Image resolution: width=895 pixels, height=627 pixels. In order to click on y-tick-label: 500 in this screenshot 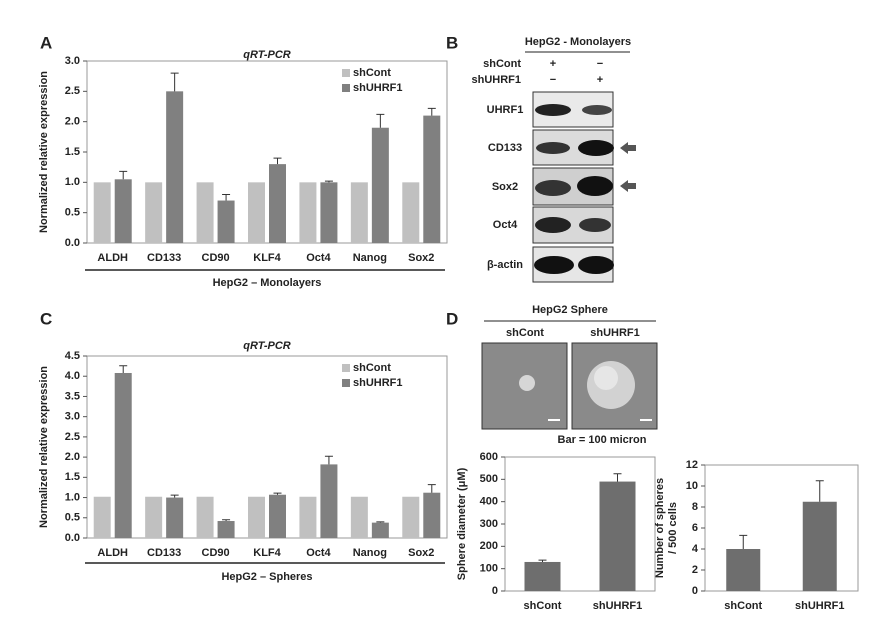, I will do `click(489, 479)`.